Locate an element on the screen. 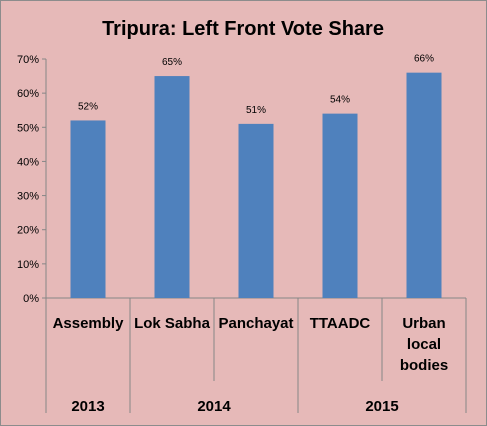 This screenshot has width=487, height=426. y-tick-label: 60% is located at coordinates (28, 94).